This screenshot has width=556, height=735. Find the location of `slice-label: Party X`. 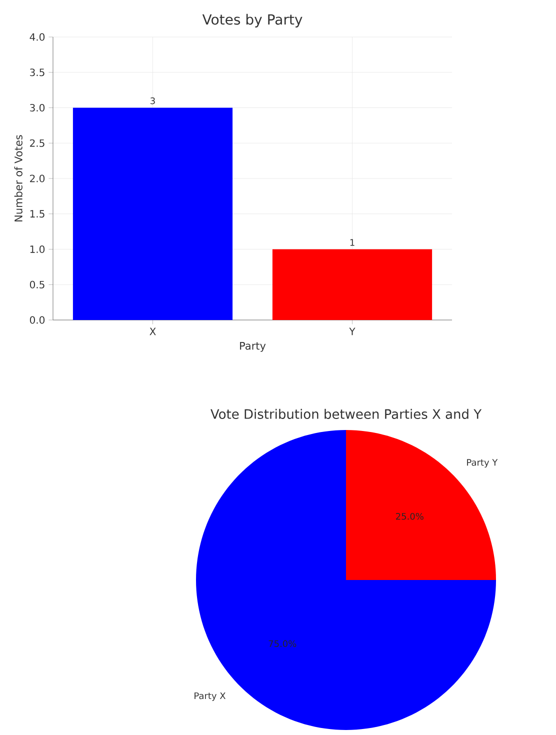

slice-label: Party X is located at coordinates (210, 696).